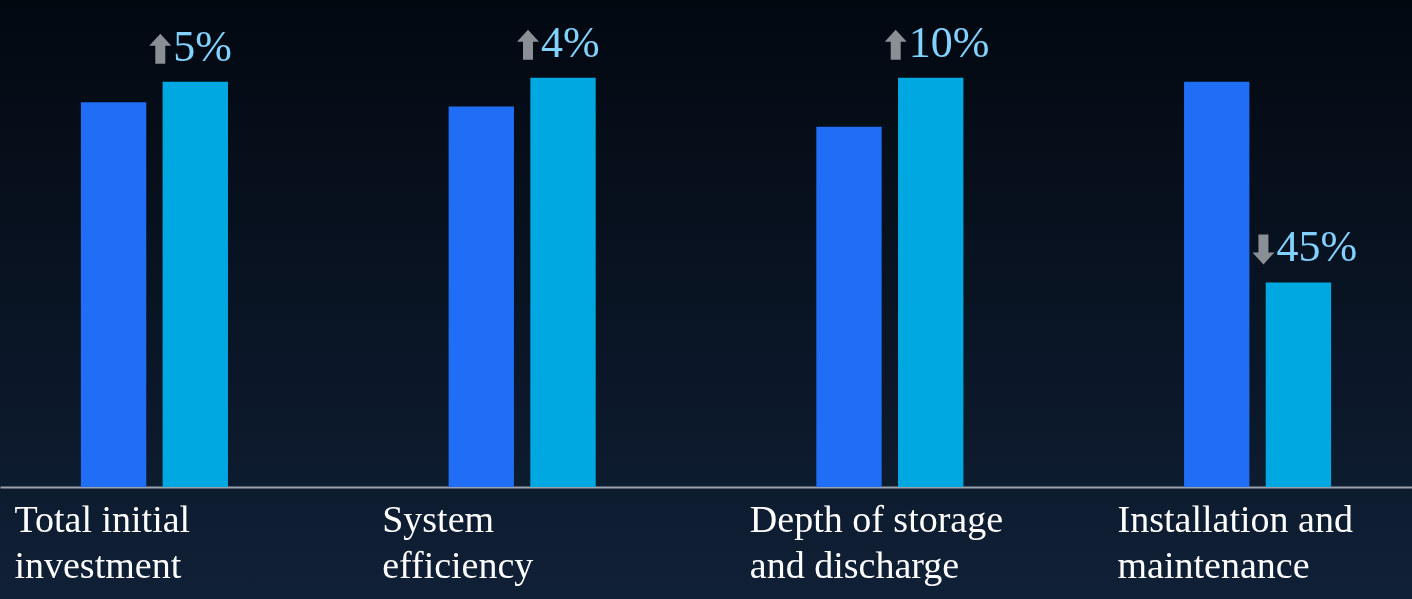 This screenshot has width=1412, height=599. I want to click on text: 10%, so click(949, 42).